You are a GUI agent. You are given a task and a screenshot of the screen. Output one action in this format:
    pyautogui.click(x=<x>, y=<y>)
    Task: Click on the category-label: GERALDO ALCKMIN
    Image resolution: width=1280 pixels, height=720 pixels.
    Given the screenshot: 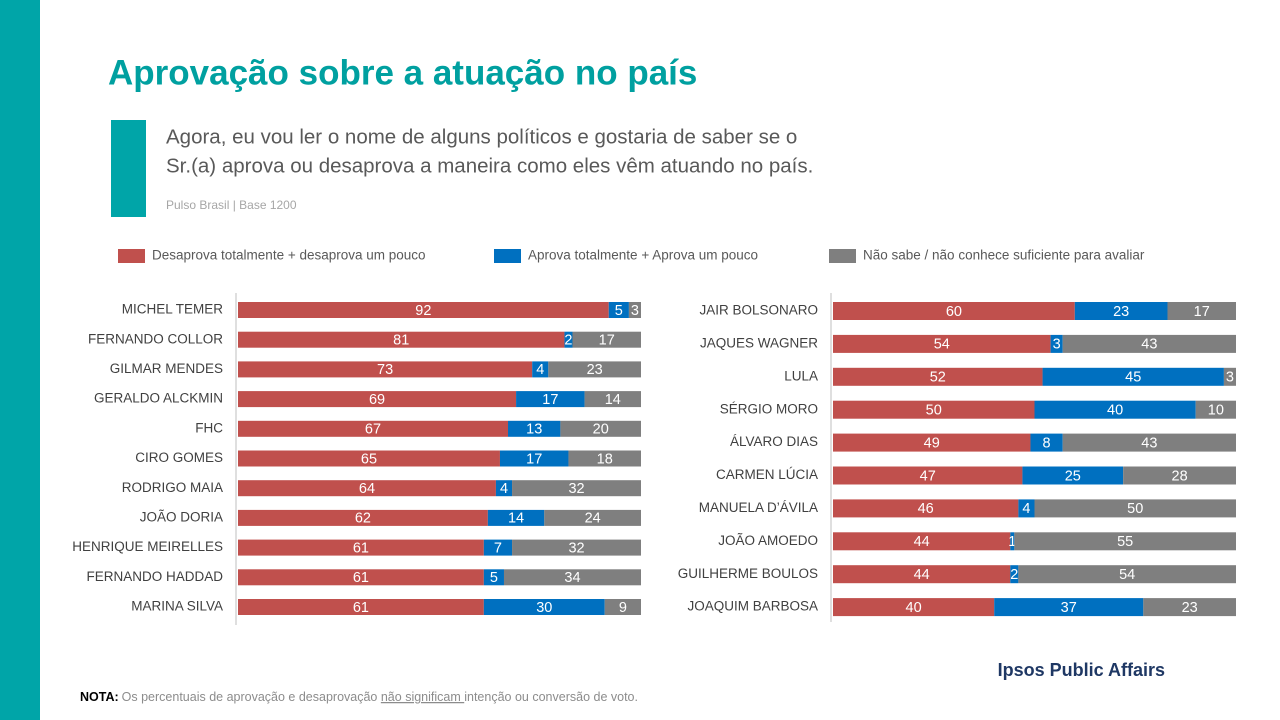 What is the action you would take?
    pyautogui.click(x=158, y=398)
    